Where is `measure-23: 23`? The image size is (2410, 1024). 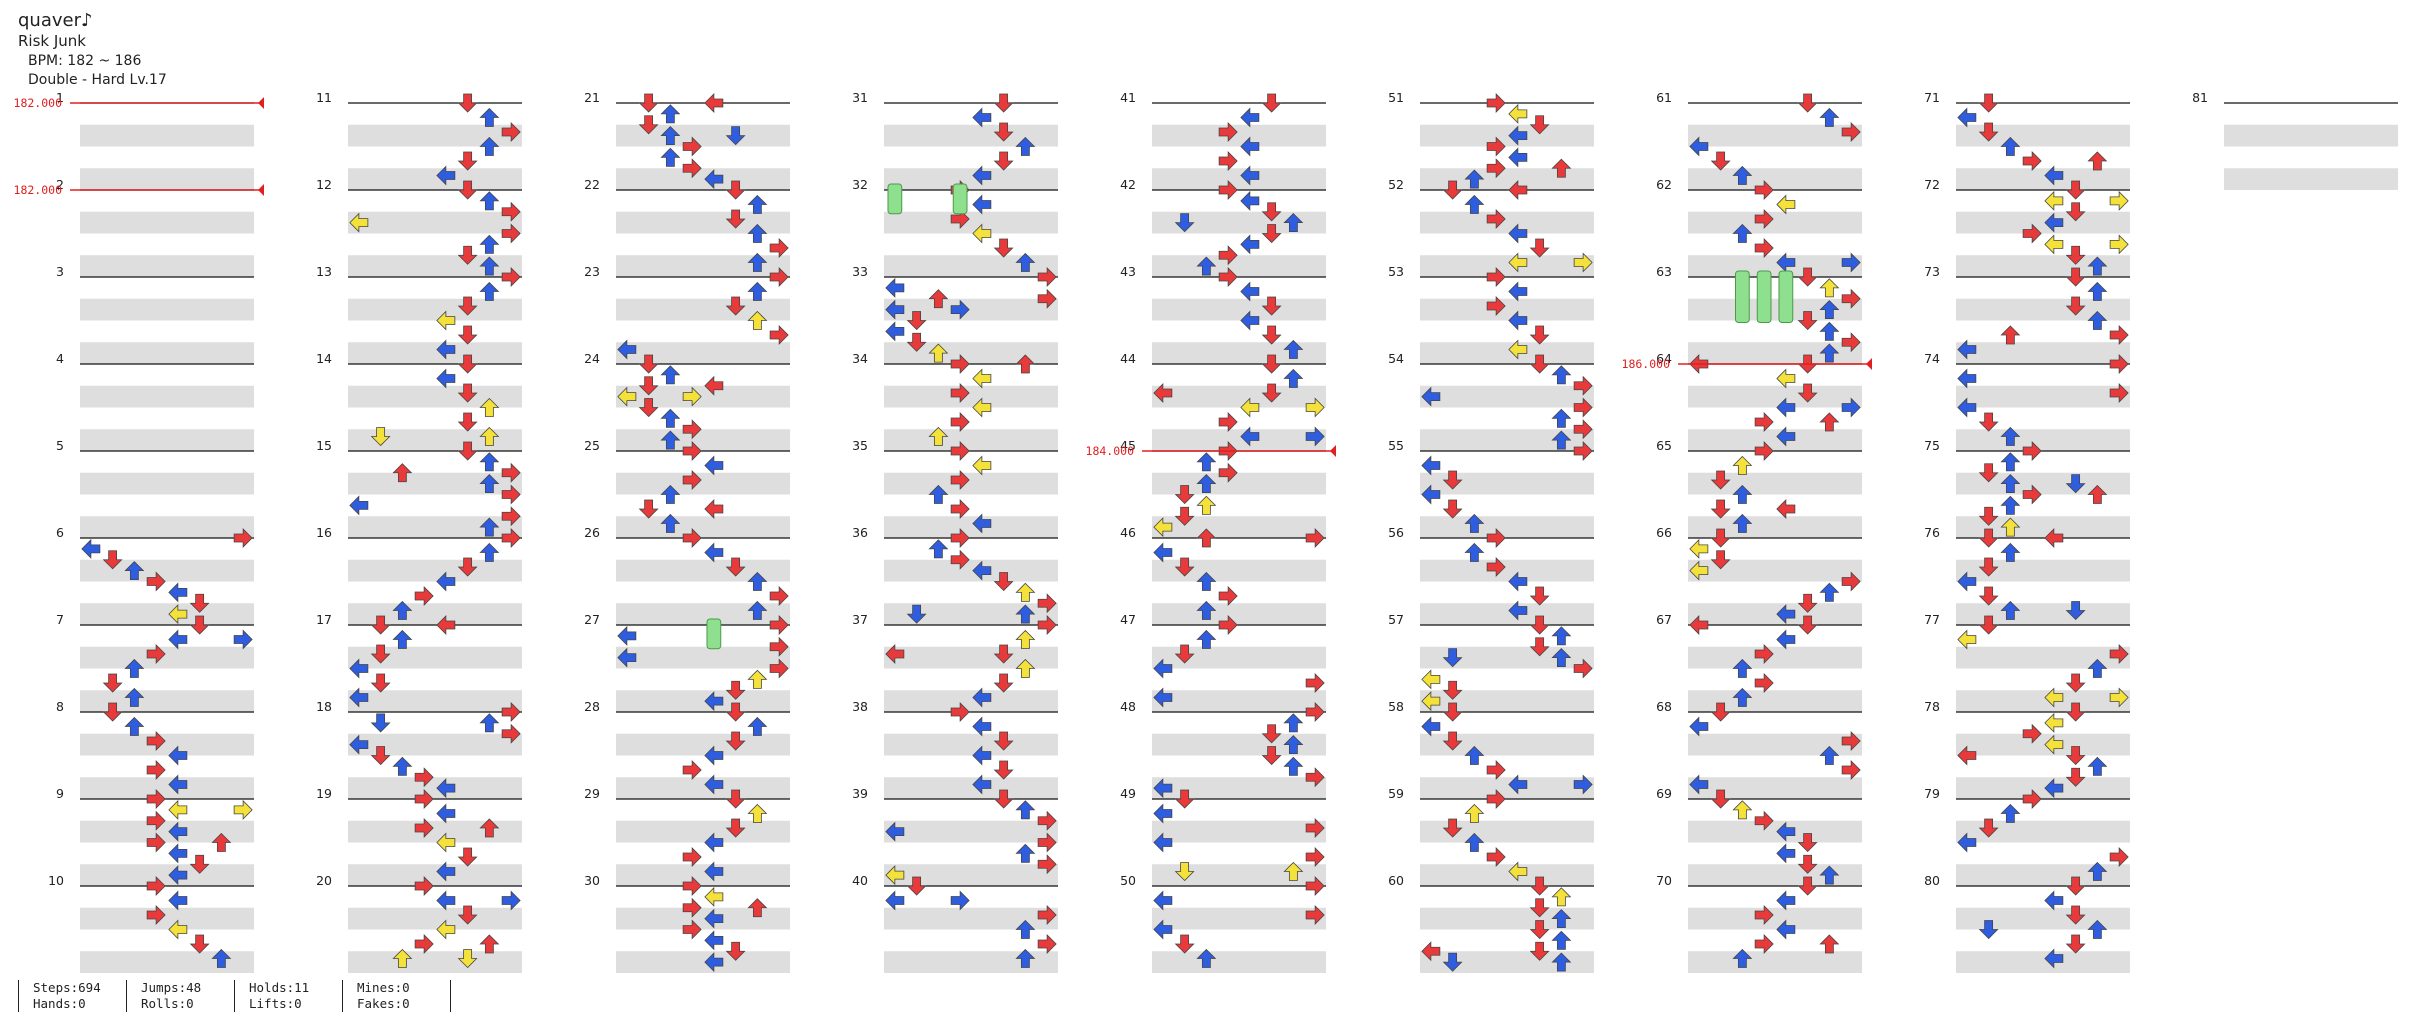 measure-23: 23 is located at coordinates (687, 314).